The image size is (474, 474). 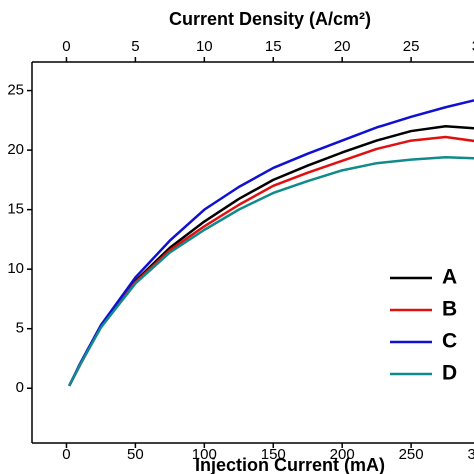 What do you see at coordinates (273, 46) in the screenshot?
I see `top-x-tick-label: 15` at bounding box center [273, 46].